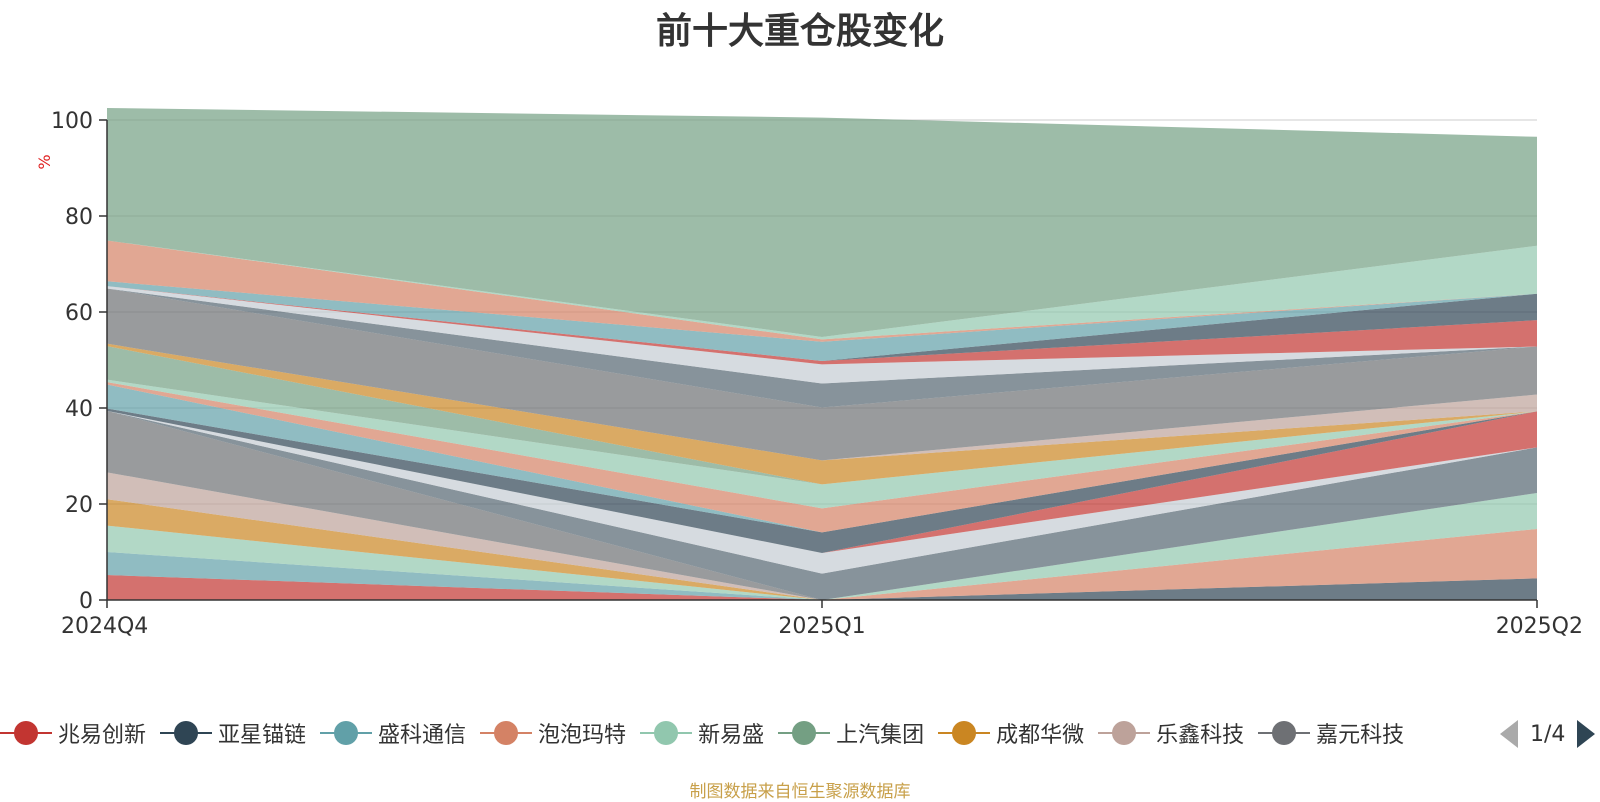  I want to click on legend-label: 上汽集团, so click(880, 735).